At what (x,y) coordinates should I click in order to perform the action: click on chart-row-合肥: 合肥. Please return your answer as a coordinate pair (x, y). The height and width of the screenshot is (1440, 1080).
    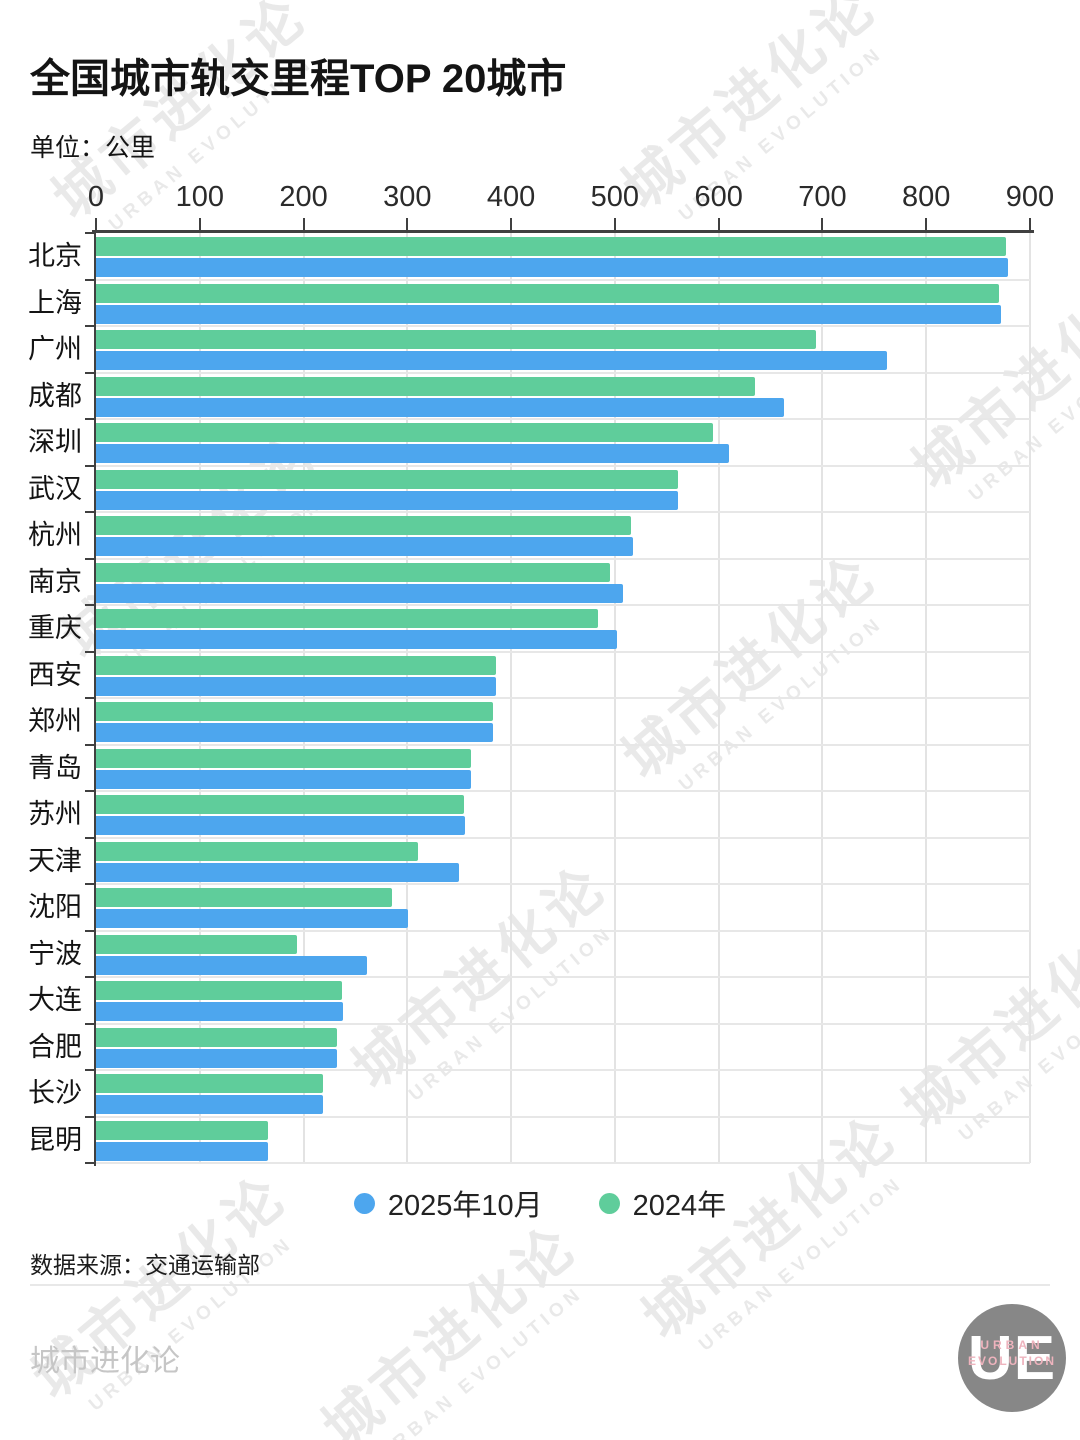
    Looking at the image, I should click on (529, 1047).